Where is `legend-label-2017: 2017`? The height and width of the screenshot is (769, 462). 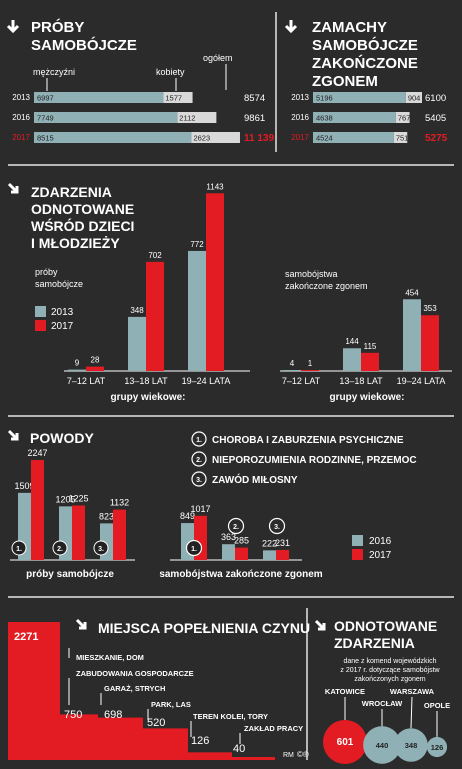
legend-label-2017: 2017 is located at coordinates (62, 326).